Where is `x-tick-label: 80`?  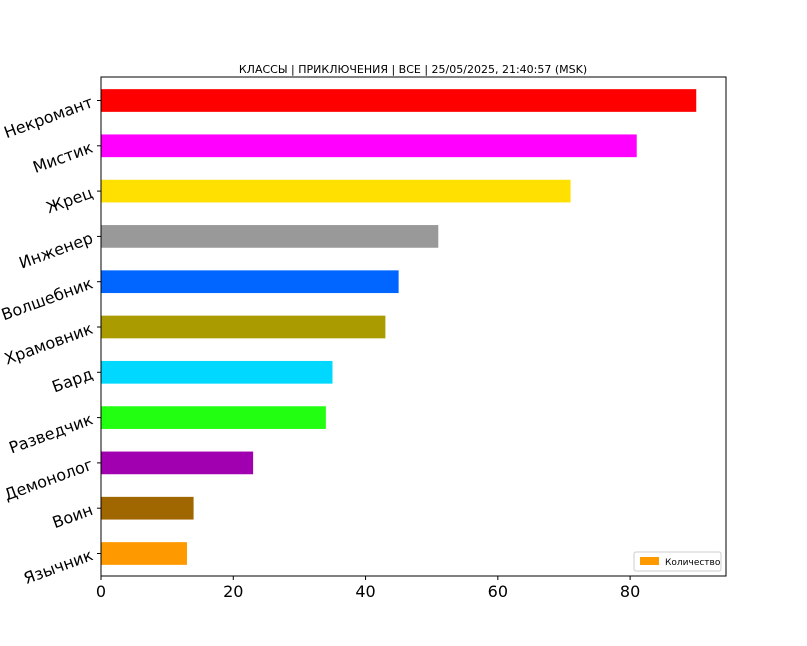 x-tick-label: 80 is located at coordinates (630, 591).